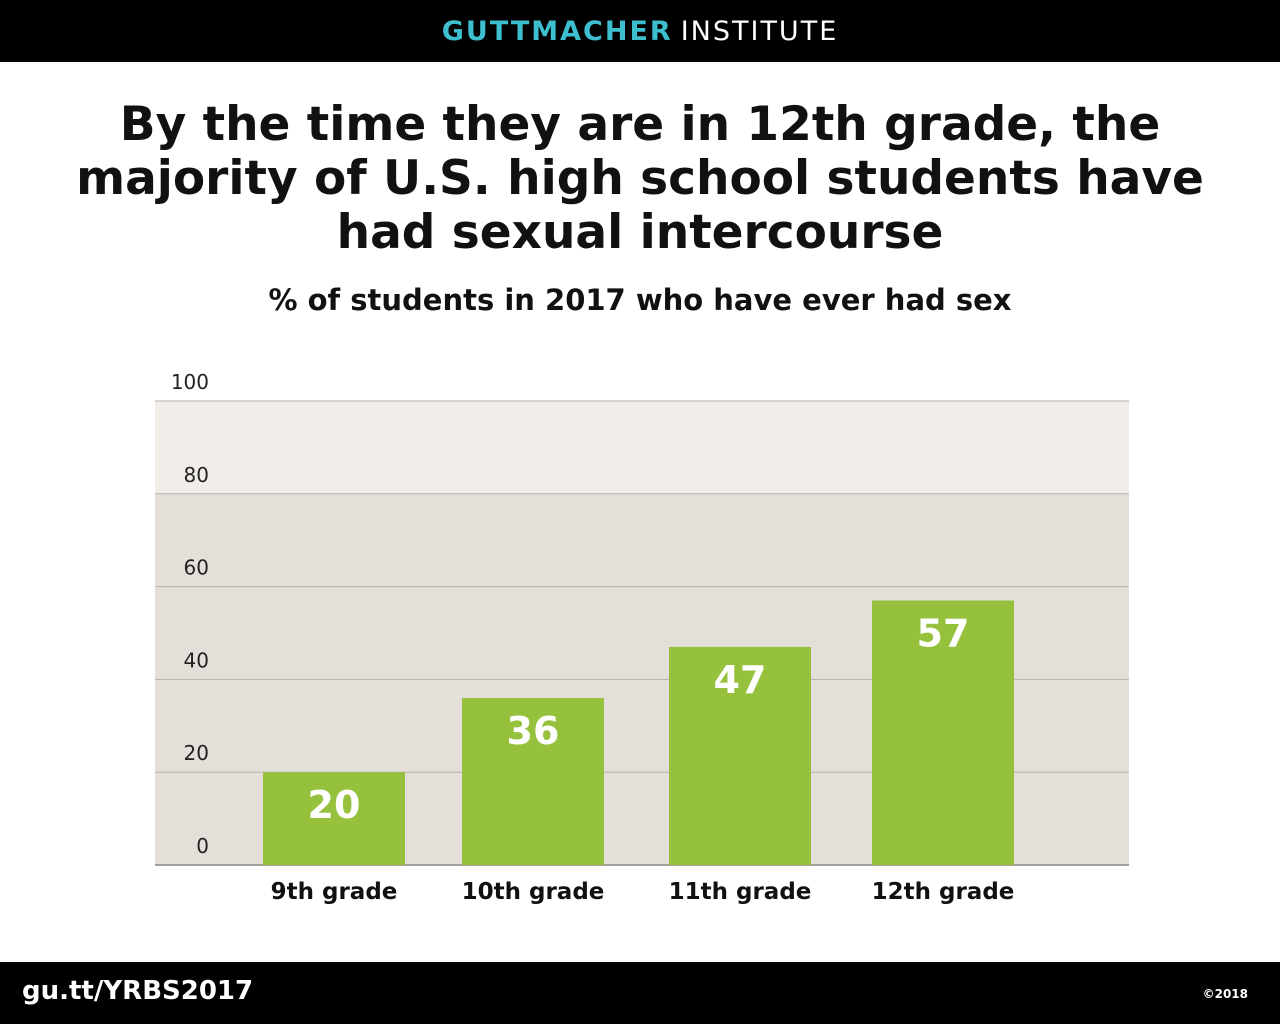 Image resolution: width=1280 pixels, height=1024 pixels. Describe the element at coordinates (533, 731) in the screenshot. I see `data-label-2: 36` at that location.